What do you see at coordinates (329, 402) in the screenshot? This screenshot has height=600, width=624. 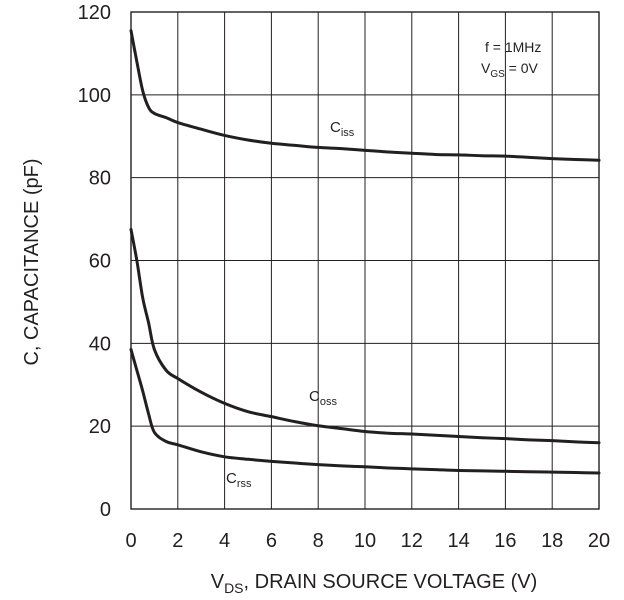 I see `coss-label-subscript: oss` at bounding box center [329, 402].